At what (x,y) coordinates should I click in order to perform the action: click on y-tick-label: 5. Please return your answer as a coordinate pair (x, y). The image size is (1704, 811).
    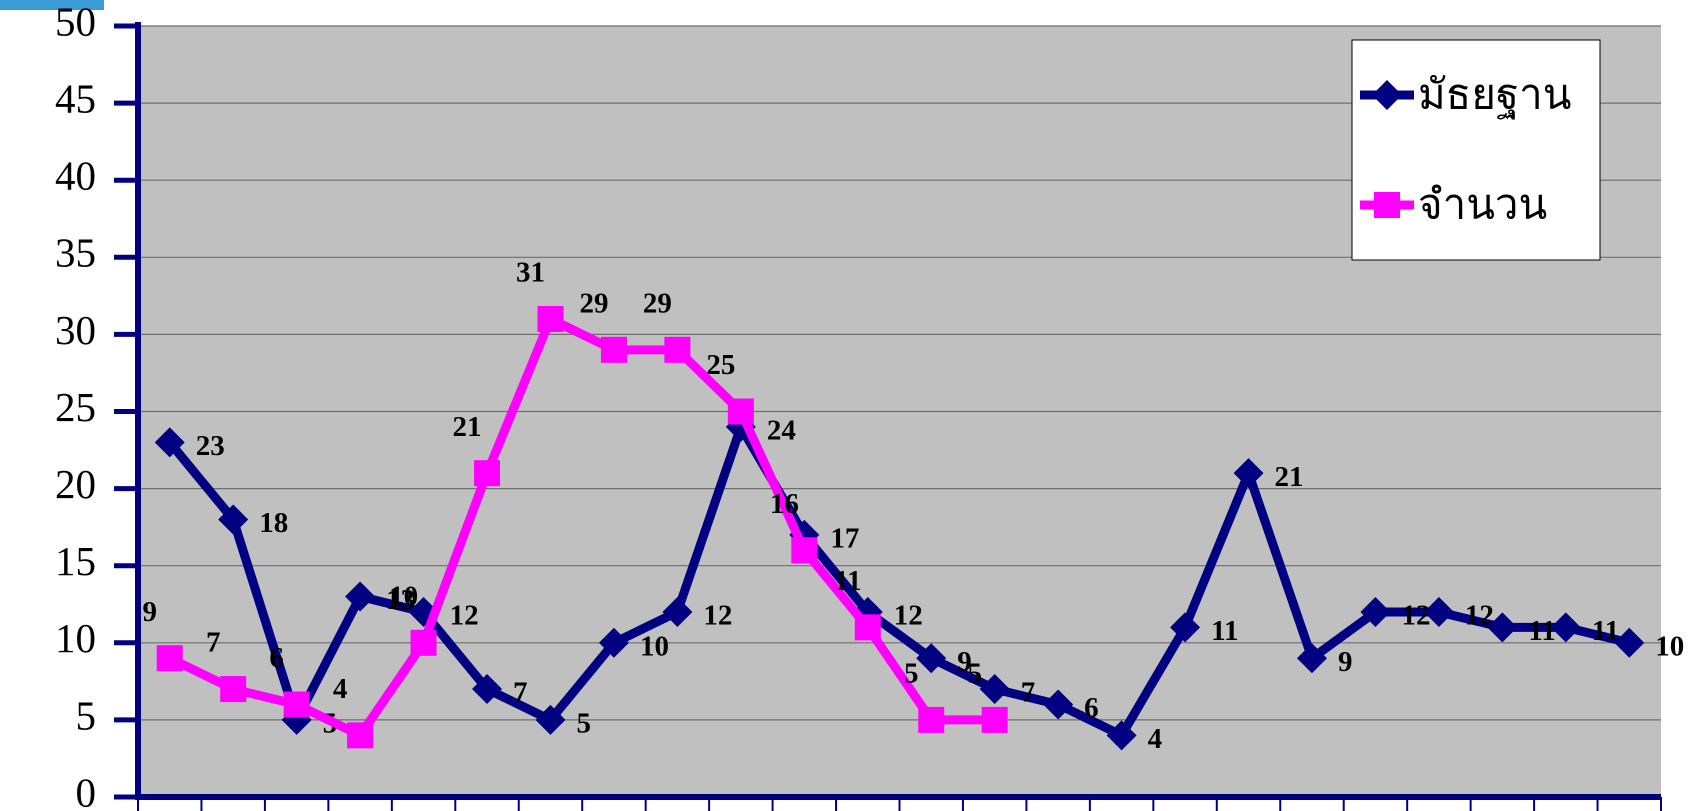
    Looking at the image, I should click on (86, 715).